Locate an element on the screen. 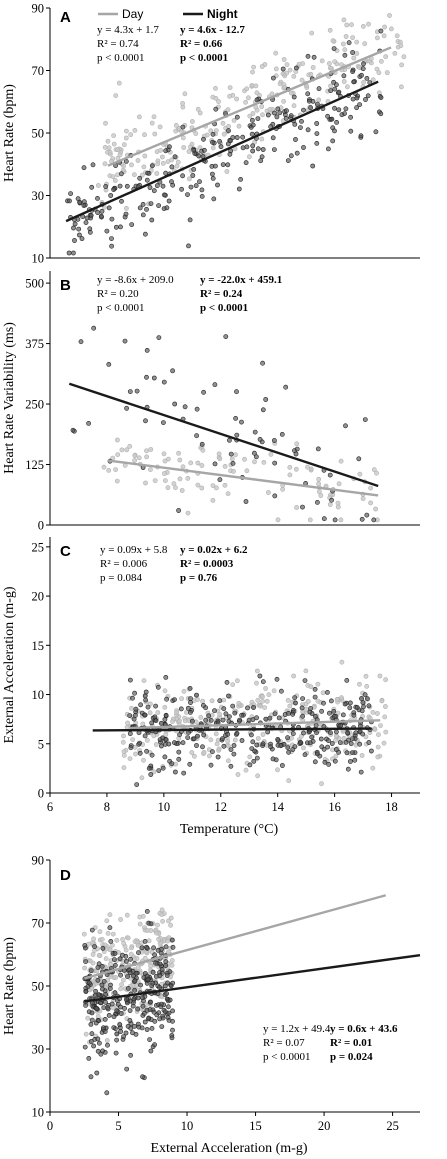 The width and height of the screenshot is (447, 1159). x-tick-label: 18 is located at coordinates (391, 807).